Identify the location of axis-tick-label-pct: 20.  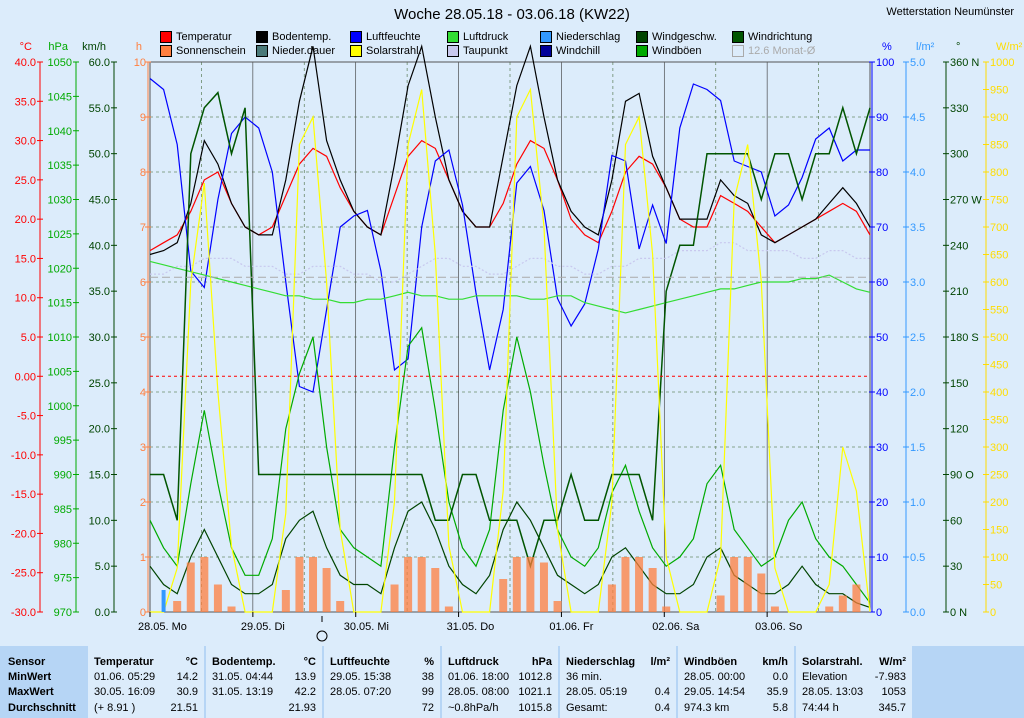
(882, 503).